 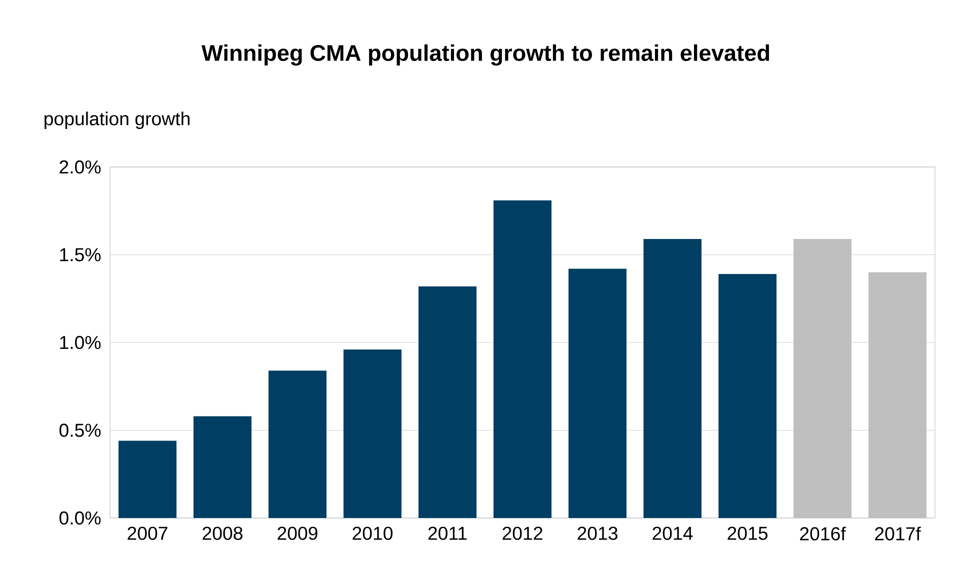 I want to click on y-tick-label: 1.5%, so click(x=80, y=255).